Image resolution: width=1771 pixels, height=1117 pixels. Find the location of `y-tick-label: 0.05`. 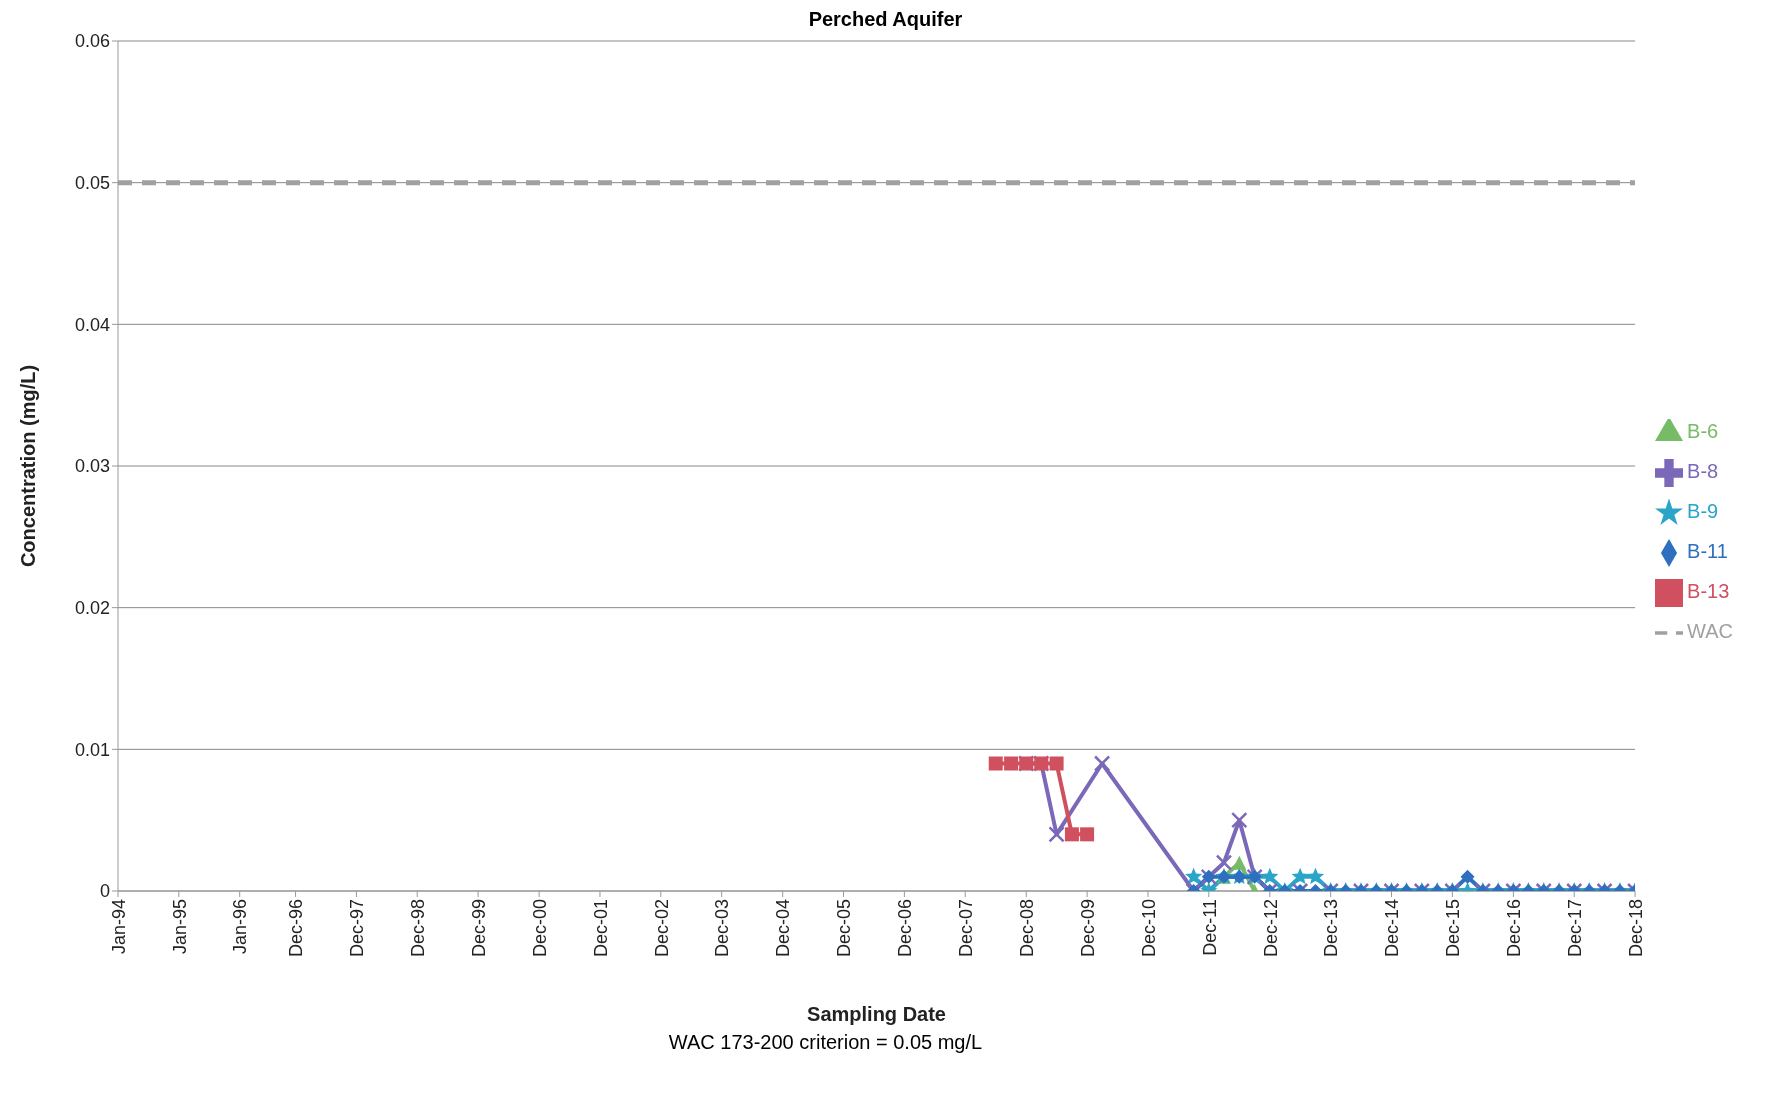

y-tick-label: 0.05 is located at coordinates (92, 183).